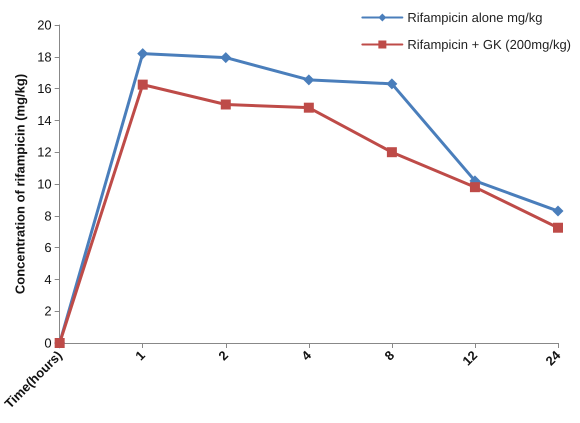 Image resolution: width=580 pixels, height=423 pixels. What do you see at coordinates (140, 356) in the screenshot?
I see `x-tick-label: 1` at bounding box center [140, 356].